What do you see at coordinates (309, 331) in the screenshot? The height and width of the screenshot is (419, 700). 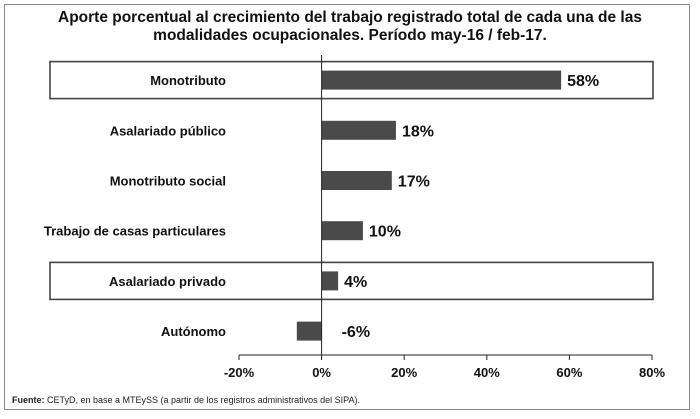 I see `bar-autonomo` at bounding box center [309, 331].